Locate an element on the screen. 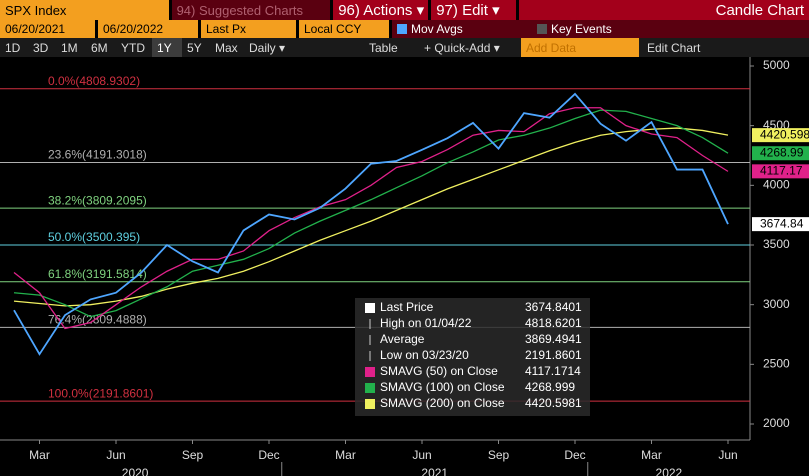 This screenshot has height=476, width=809. legend-value: 4818.6201 is located at coordinates (553, 323).